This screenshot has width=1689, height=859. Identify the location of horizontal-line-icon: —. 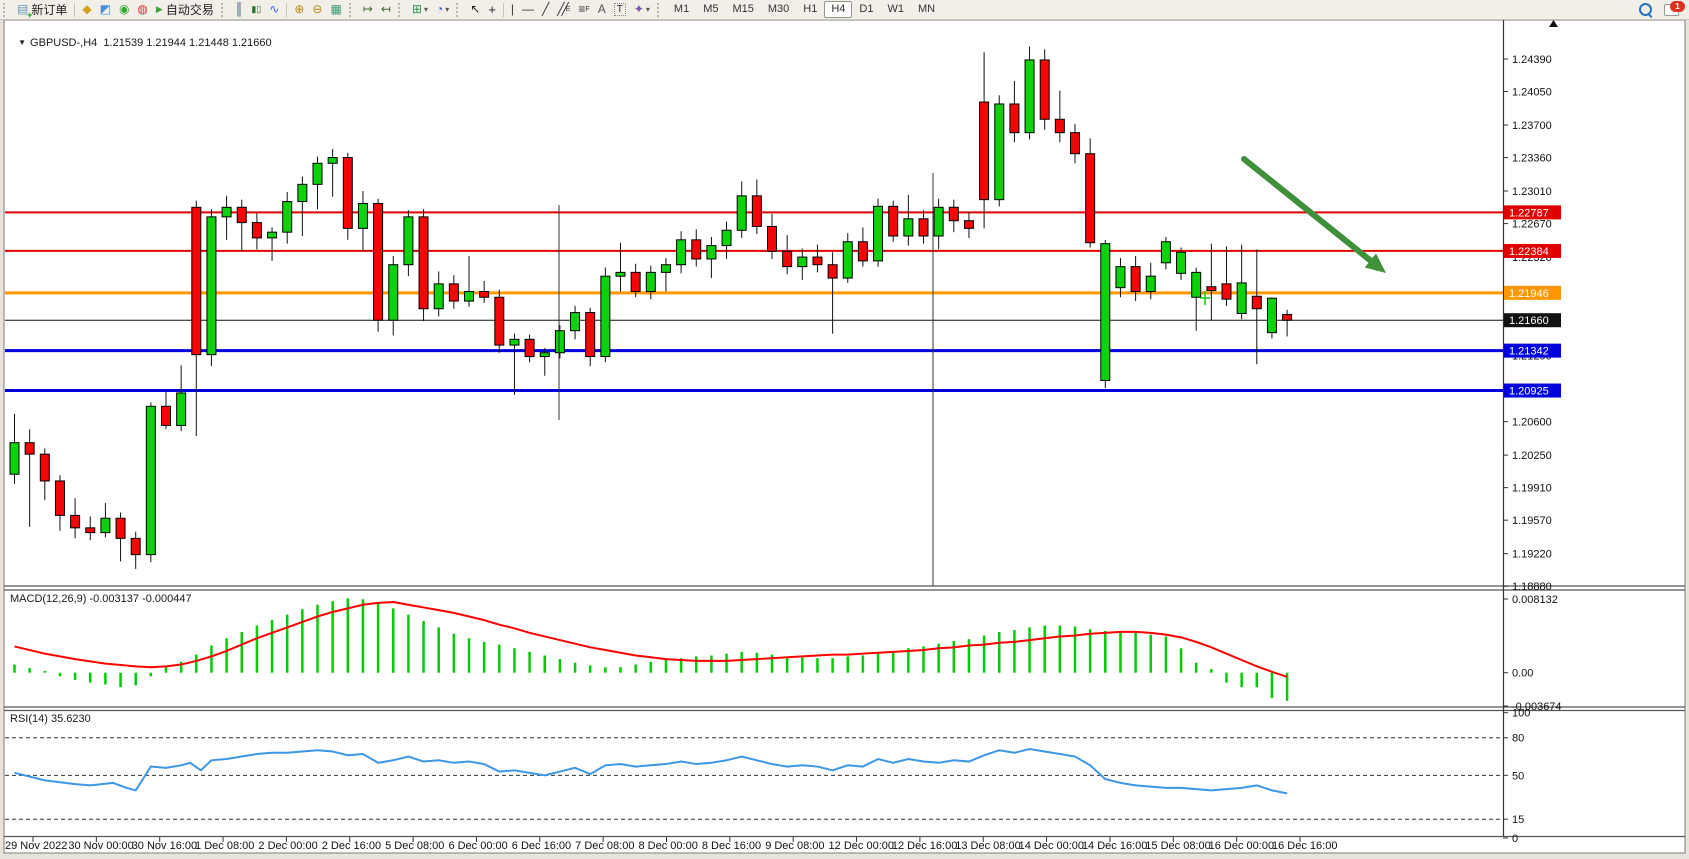
(528, 9).